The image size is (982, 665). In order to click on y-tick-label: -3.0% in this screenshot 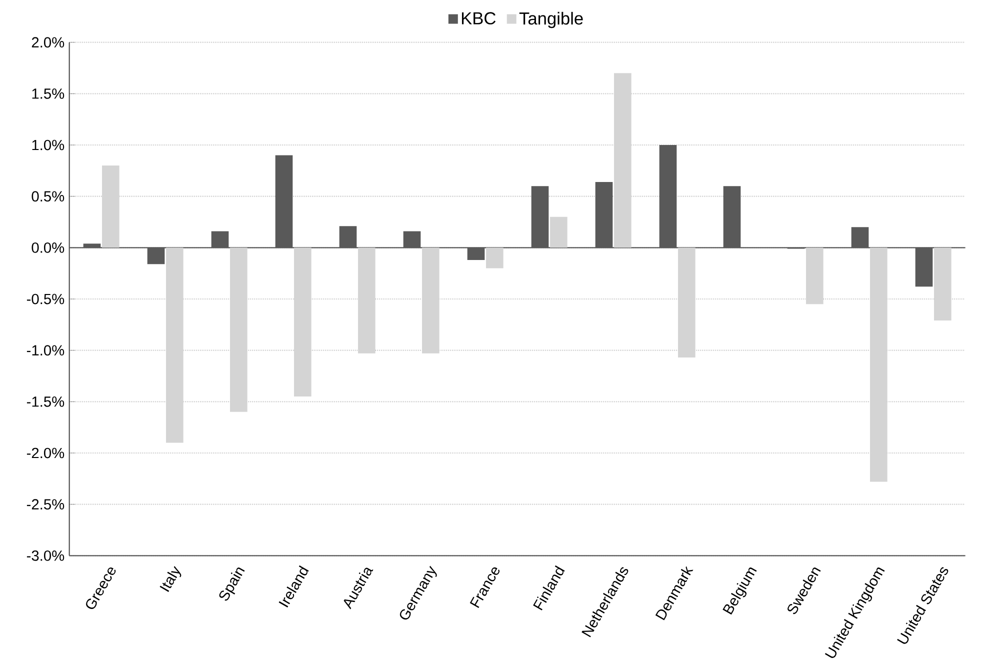, I will do `click(45, 555)`.